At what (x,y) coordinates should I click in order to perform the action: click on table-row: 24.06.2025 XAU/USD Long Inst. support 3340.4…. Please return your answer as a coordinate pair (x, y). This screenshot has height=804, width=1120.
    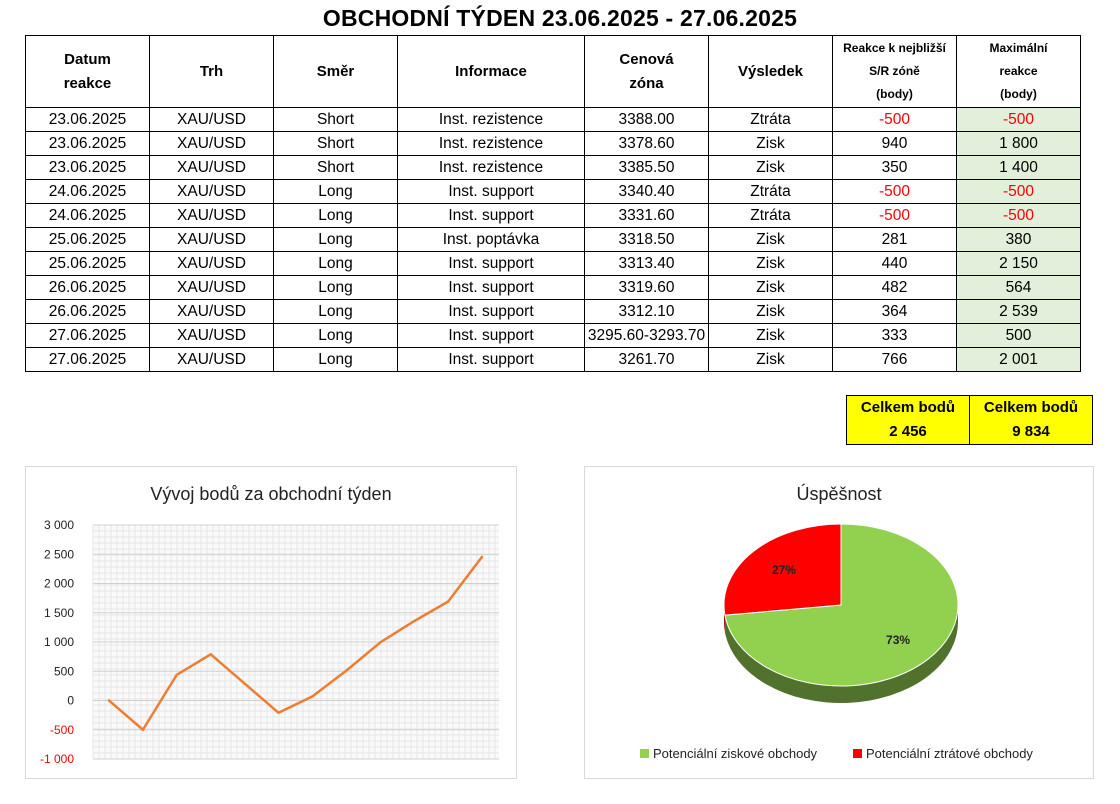
    Looking at the image, I should click on (553, 191).